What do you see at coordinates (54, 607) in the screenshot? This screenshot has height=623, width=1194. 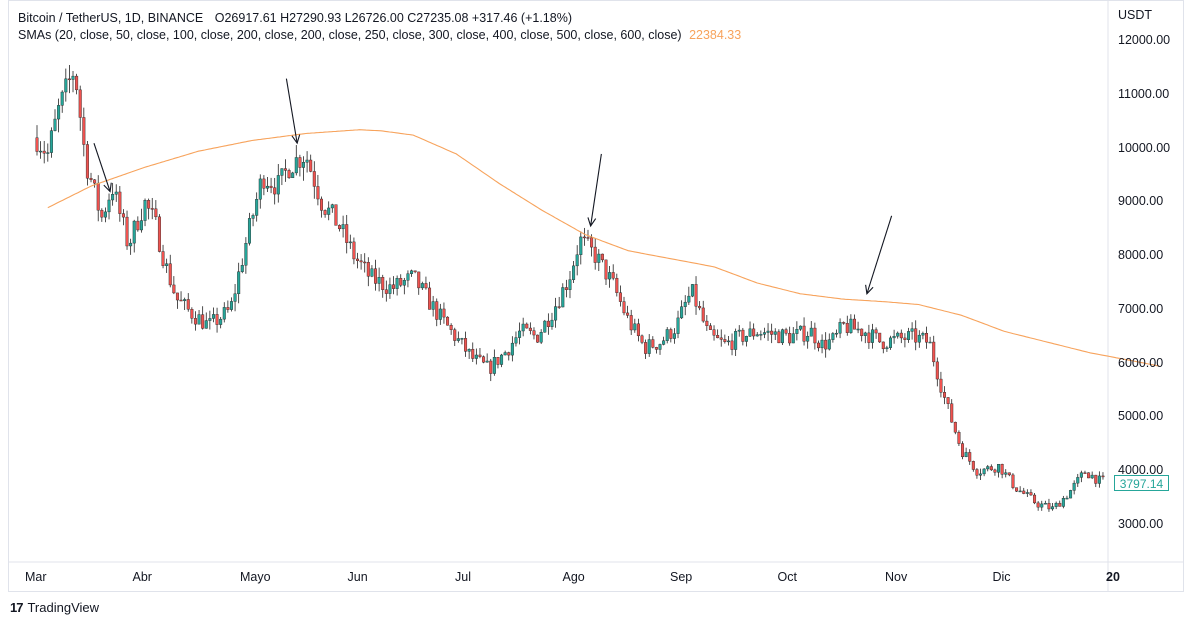 I see `tradingview-branding: 17 TradingView` at bounding box center [54, 607].